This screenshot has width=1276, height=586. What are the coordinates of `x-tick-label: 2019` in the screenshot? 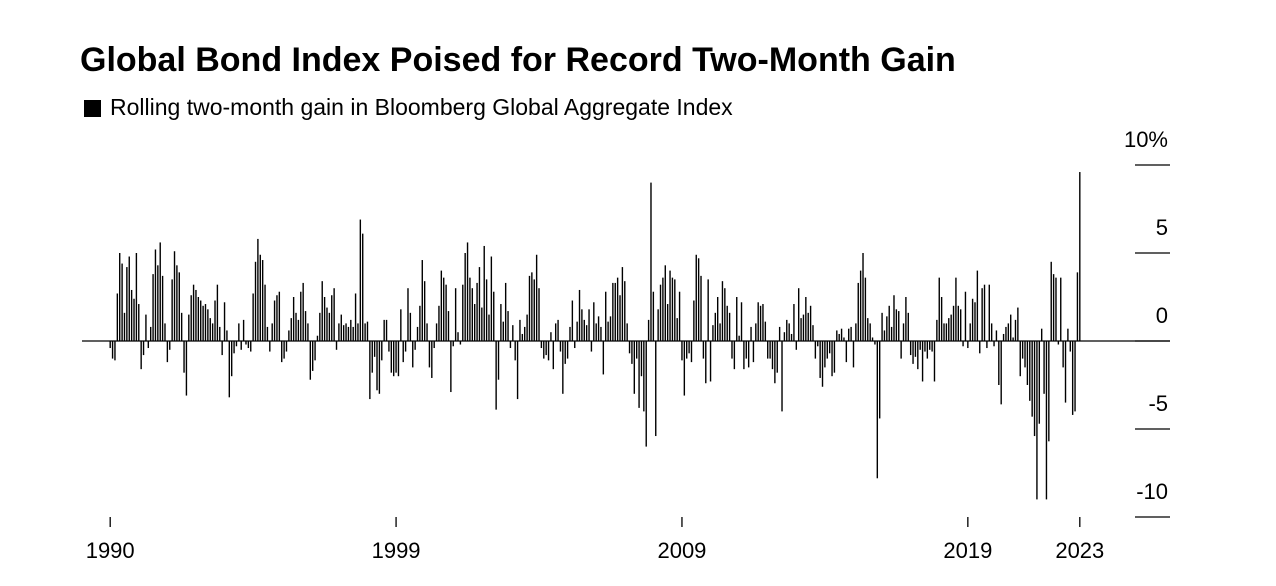 It's located at (967, 550).